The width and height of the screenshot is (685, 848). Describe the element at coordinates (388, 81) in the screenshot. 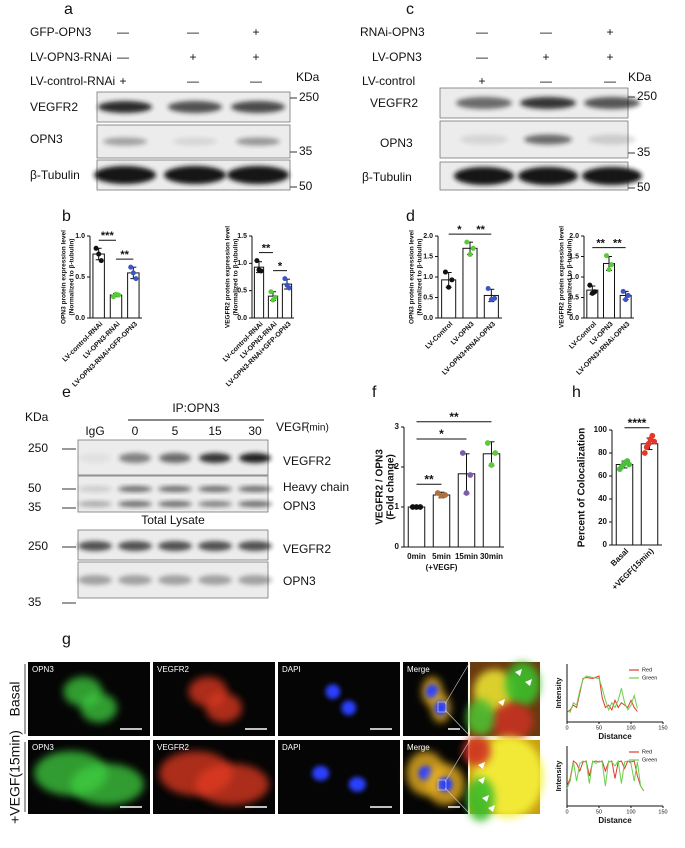

I see `condition-label: LV-control` at that location.